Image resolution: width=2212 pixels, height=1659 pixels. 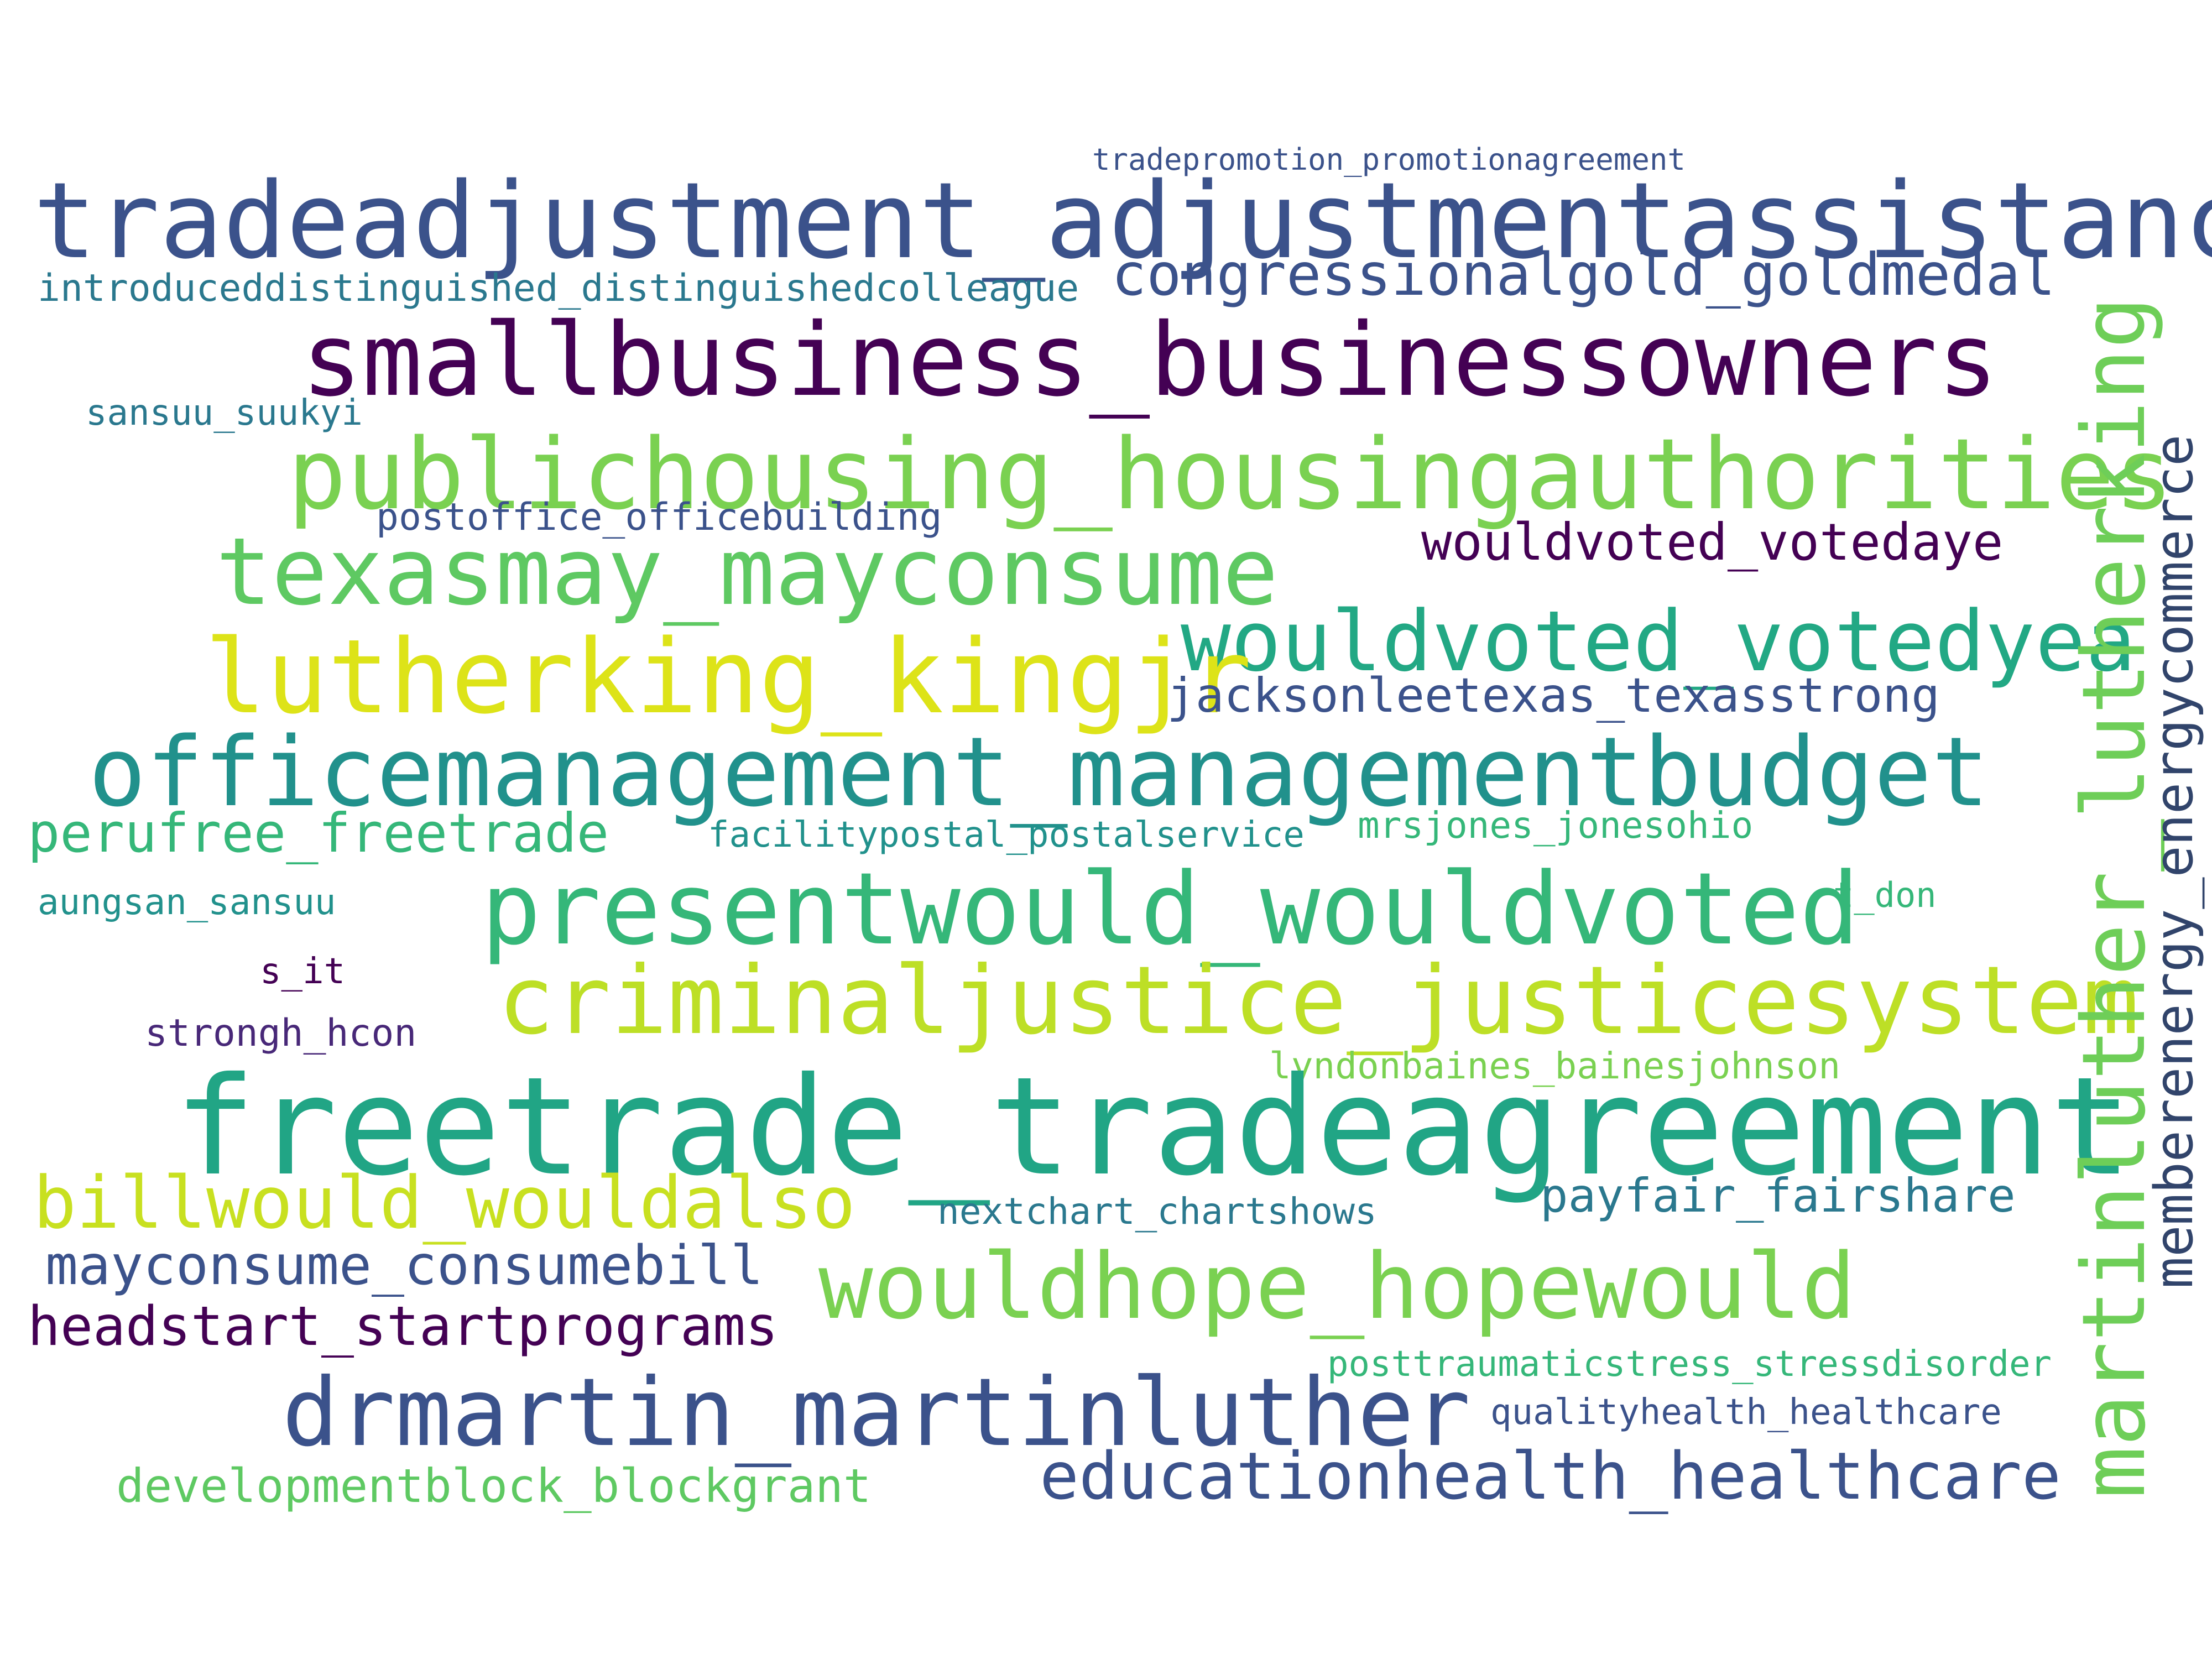 What do you see at coordinates (1389, 160) in the screenshot?
I see `word-tradepromotion: tradepromotion_promotionagreement` at bounding box center [1389, 160].